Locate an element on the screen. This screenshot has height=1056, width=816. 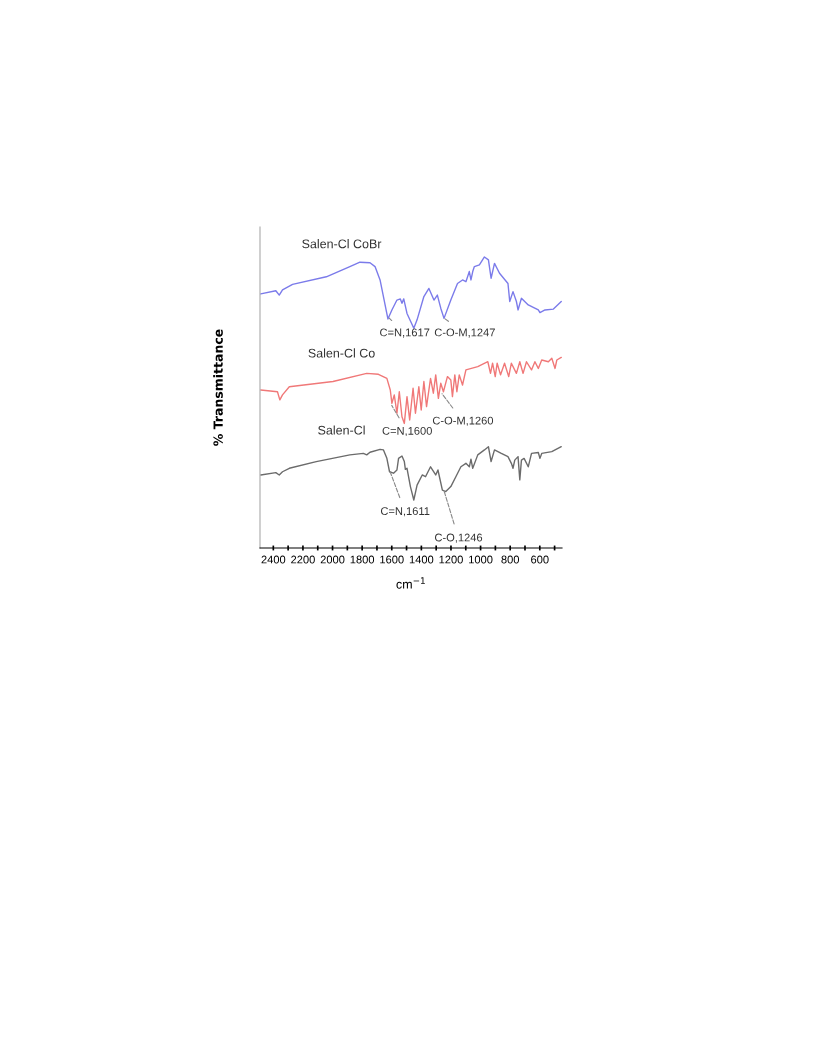
annotation: C=N,1611 is located at coordinates (405, 512).